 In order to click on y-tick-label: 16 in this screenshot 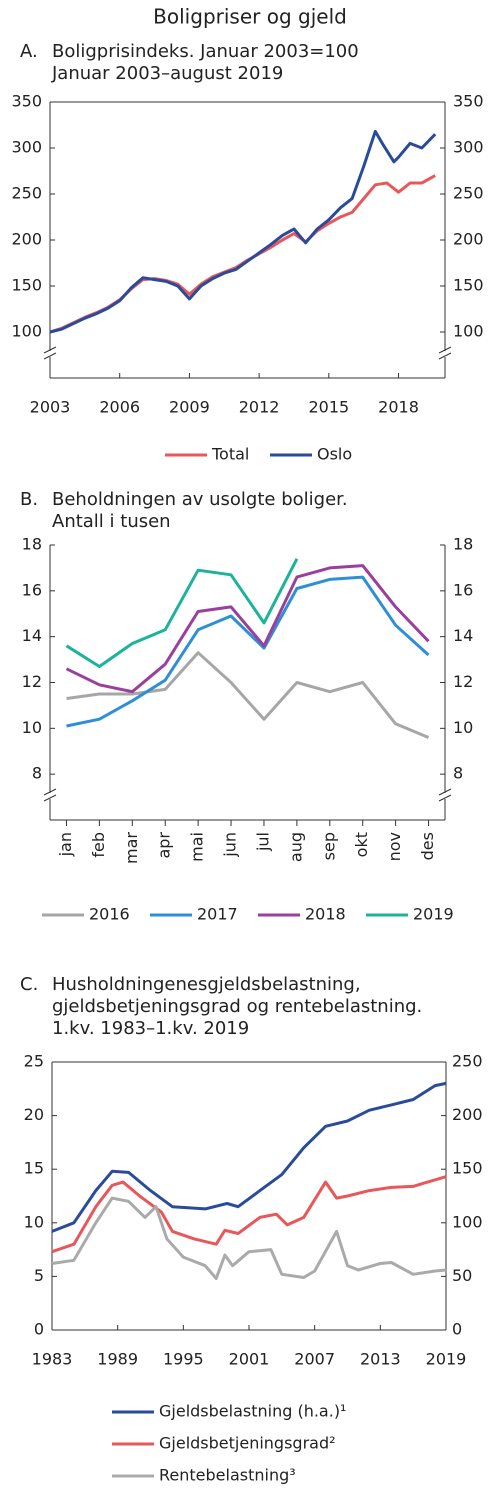, I will do `click(32, 589)`.